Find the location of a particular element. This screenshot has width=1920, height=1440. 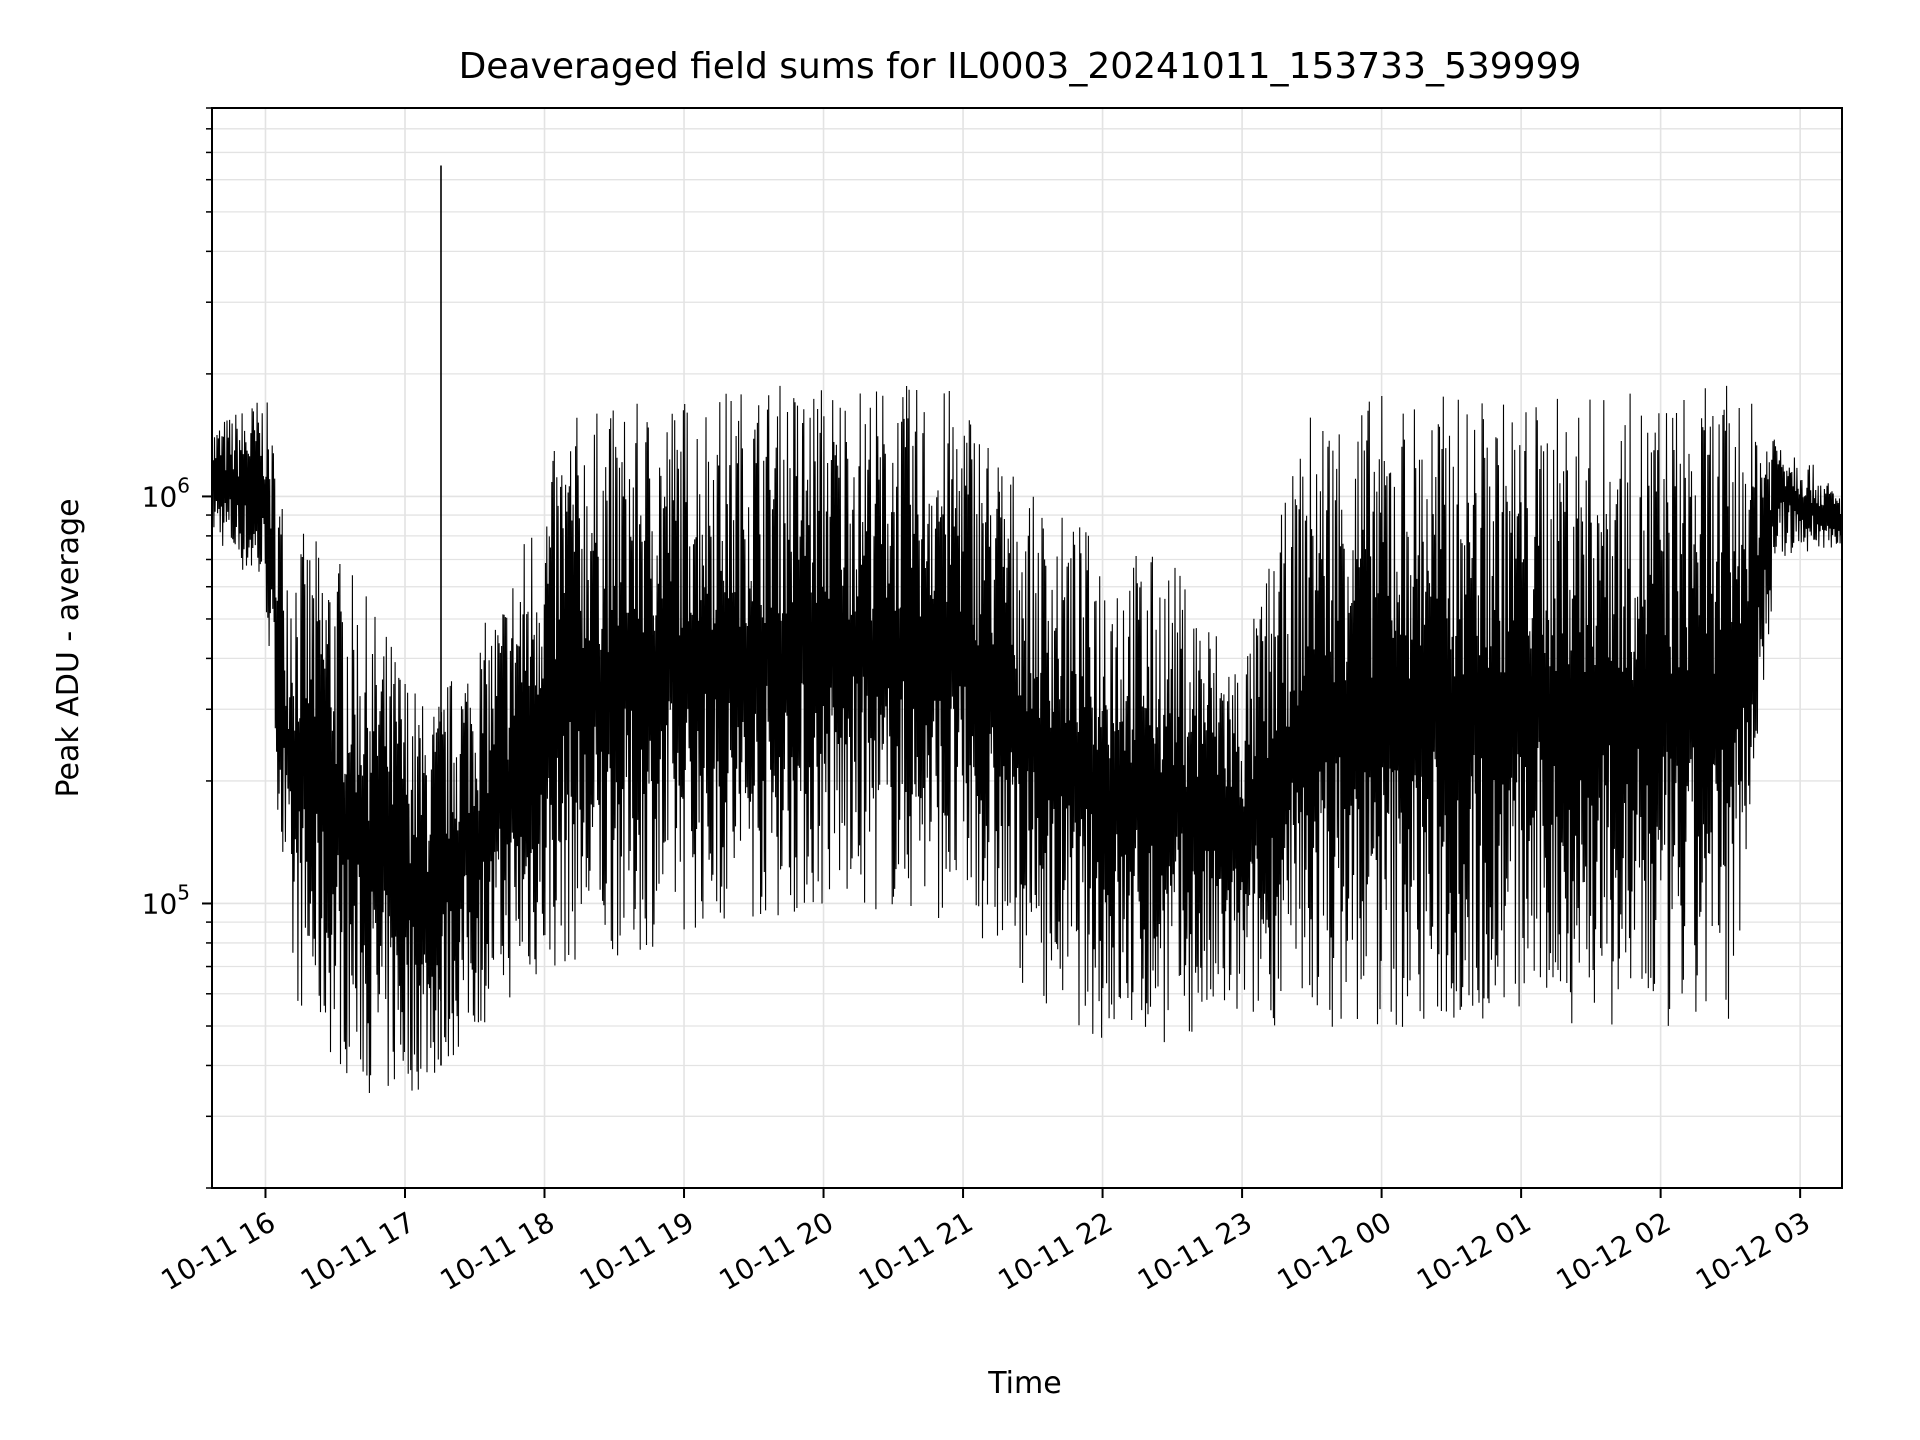

x-tick-label: 10-11 21 is located at coordinates (916, 1251).